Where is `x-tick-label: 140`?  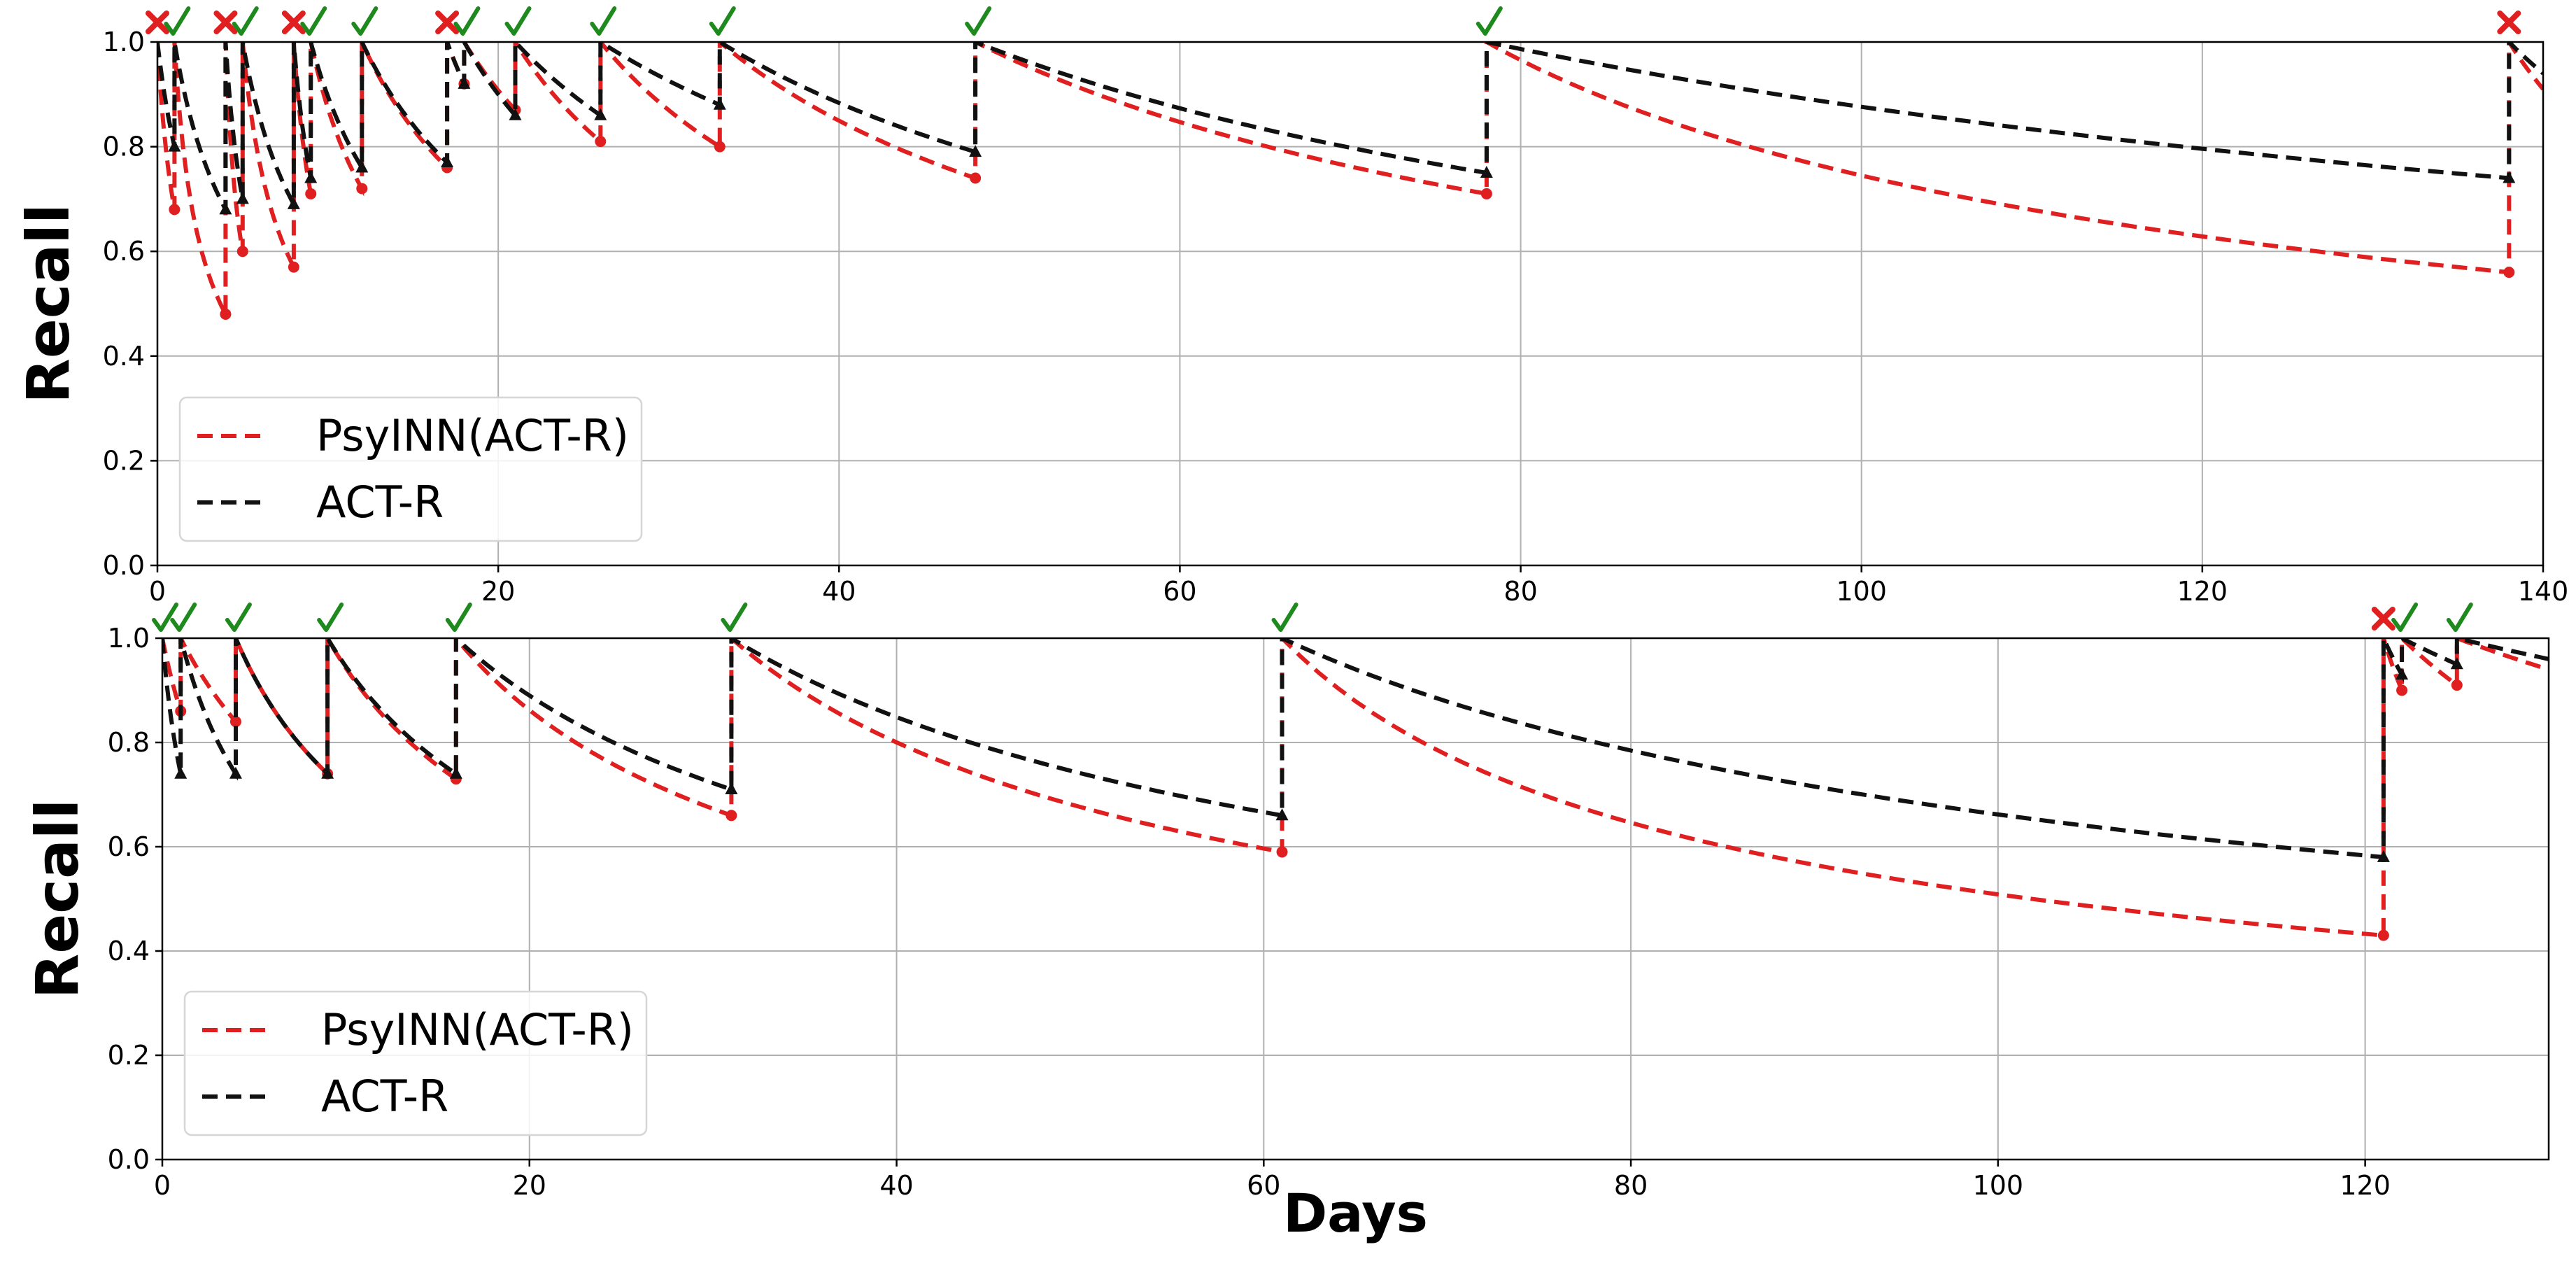
x-tick-label: 140 is located at coordinates (2543, 591).